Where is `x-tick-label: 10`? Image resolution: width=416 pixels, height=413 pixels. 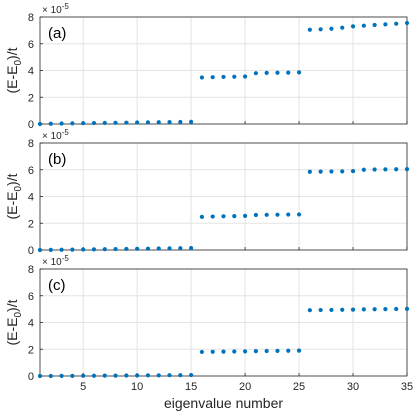
x-tick-label: 10 is located at coordinates (137, 387).